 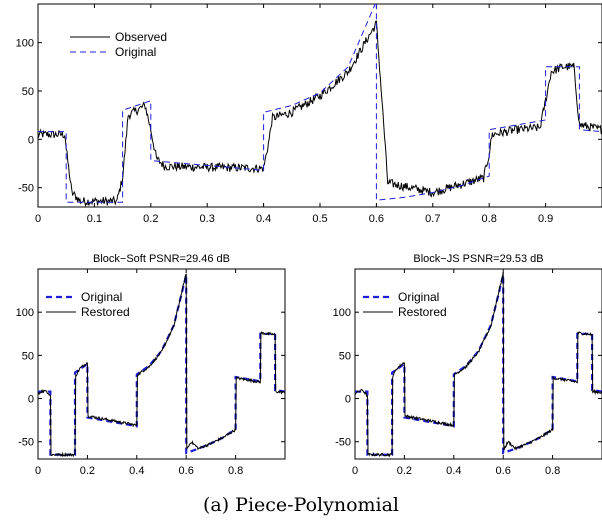 What do you see at coordinates (301, 505) in the screenshot?
I see `figure-caption: (a) Piece-Polynomial` at bounding box center [301, 505].